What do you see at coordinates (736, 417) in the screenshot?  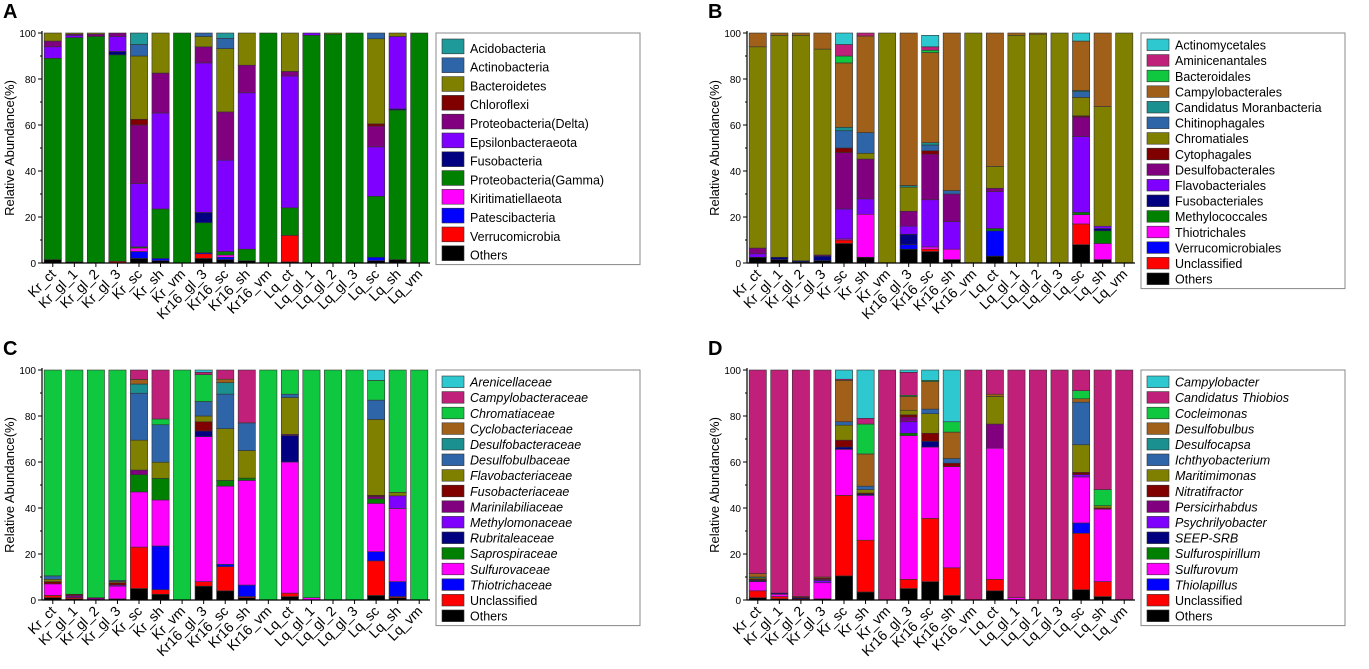 I see `y-tick-label: 80` at bounding box center [736, 417].